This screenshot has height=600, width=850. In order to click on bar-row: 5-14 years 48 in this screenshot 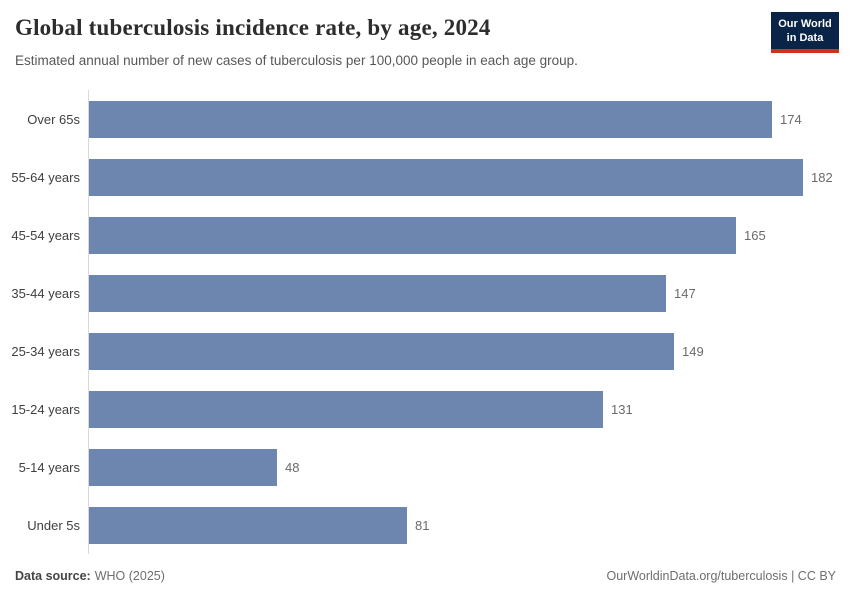, I will do `click(425, 467)`.